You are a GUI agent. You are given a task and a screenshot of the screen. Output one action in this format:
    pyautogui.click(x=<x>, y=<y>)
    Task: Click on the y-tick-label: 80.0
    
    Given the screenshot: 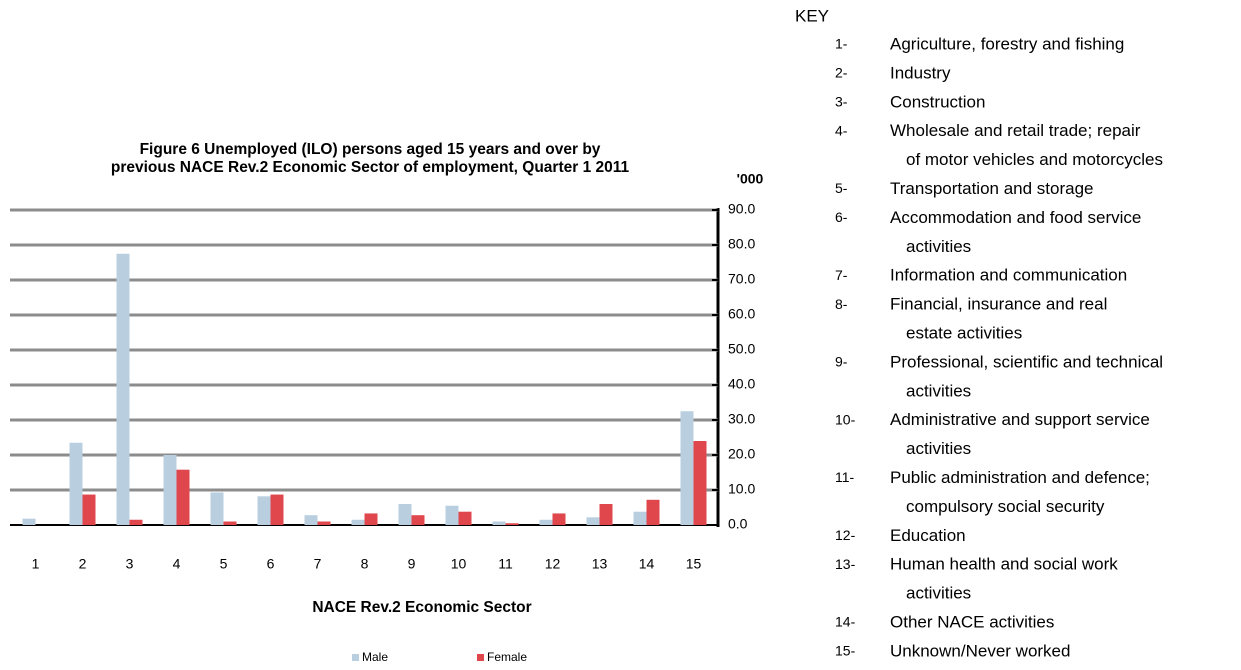 What is the action you would take?
    pyautogui.click(x=741, y=244)
    